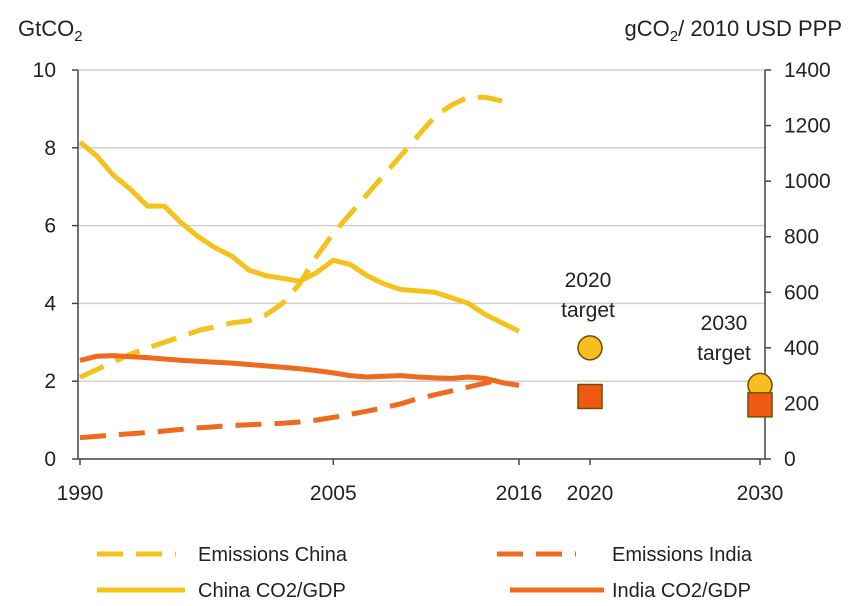 The width and height of the screenshot is (854, 606). I want to click on legend-label-china-co2-gdp: China CO2/GDP, so click(272, 591).